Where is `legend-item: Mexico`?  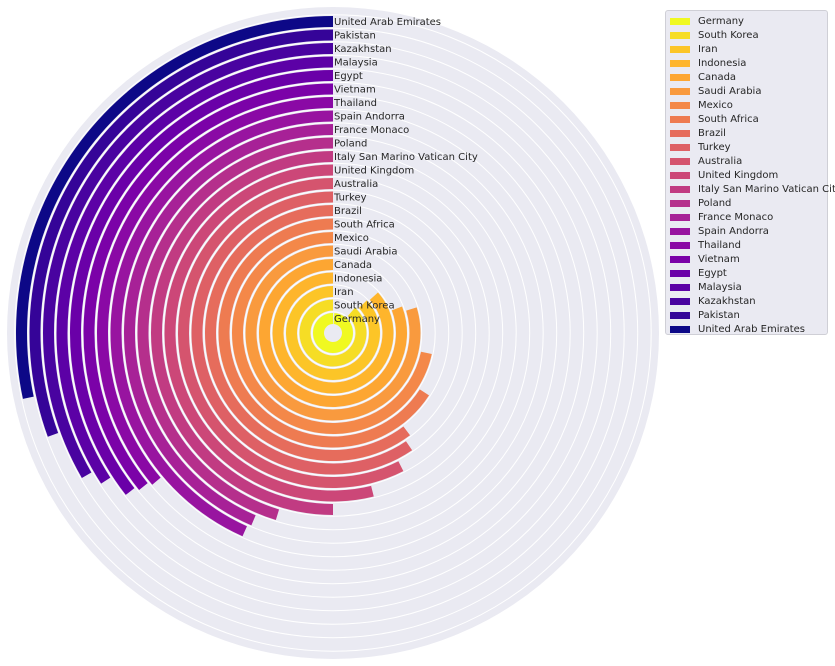 legend-item: Mexico is located at coordinates (748, 105).